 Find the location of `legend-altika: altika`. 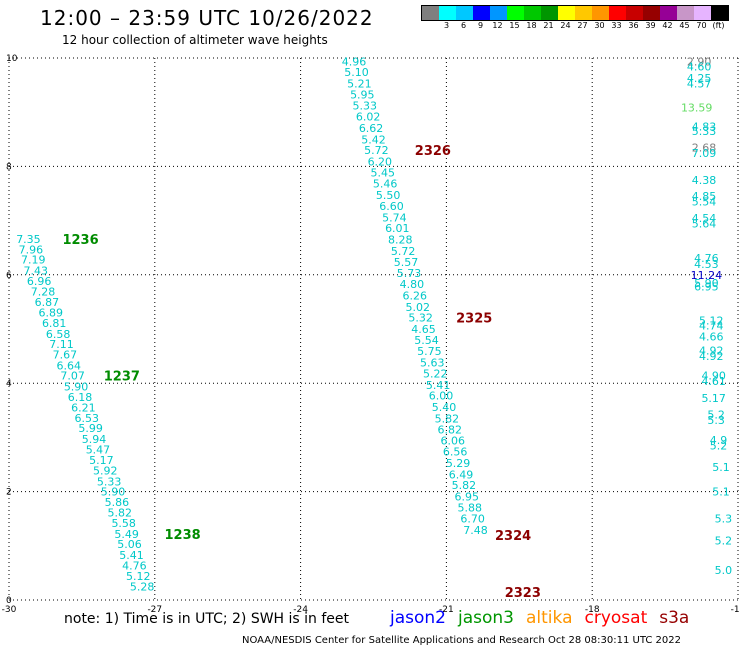

legend-altika: altika is located at coordinates (549, 618).